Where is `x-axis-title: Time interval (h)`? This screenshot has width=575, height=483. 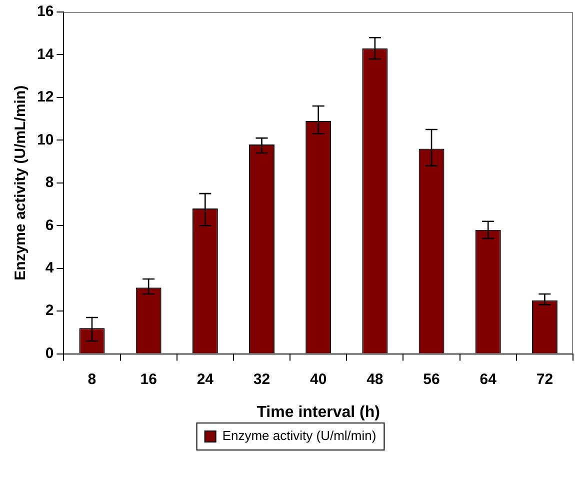 x-axis-title: Time interval (h) is located at coordinates (318, 412).